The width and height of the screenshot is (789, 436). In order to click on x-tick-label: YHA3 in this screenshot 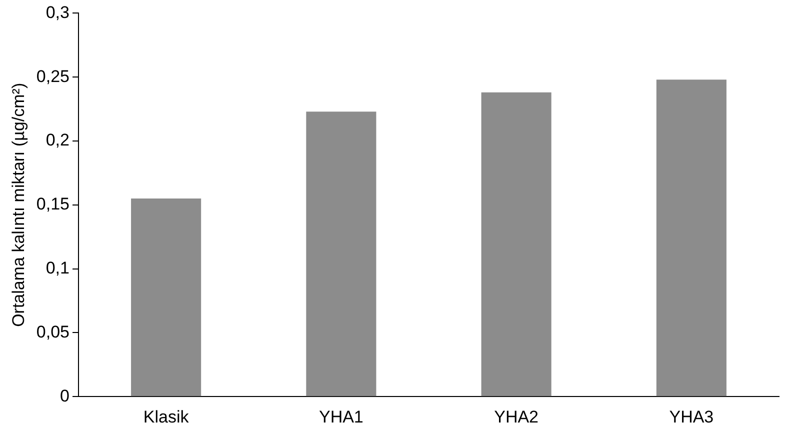, I will do `click(691, 416)`.